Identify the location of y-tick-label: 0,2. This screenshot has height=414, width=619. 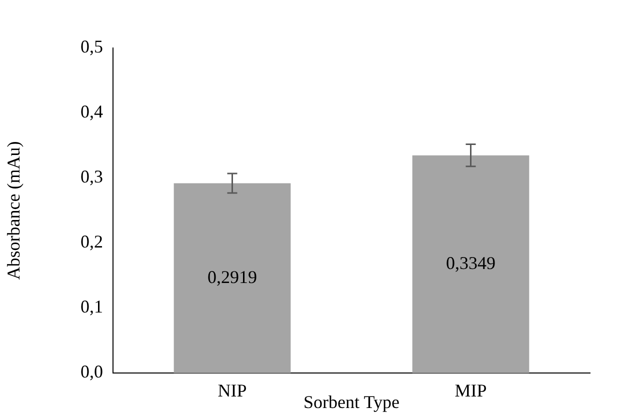
(91, 242).